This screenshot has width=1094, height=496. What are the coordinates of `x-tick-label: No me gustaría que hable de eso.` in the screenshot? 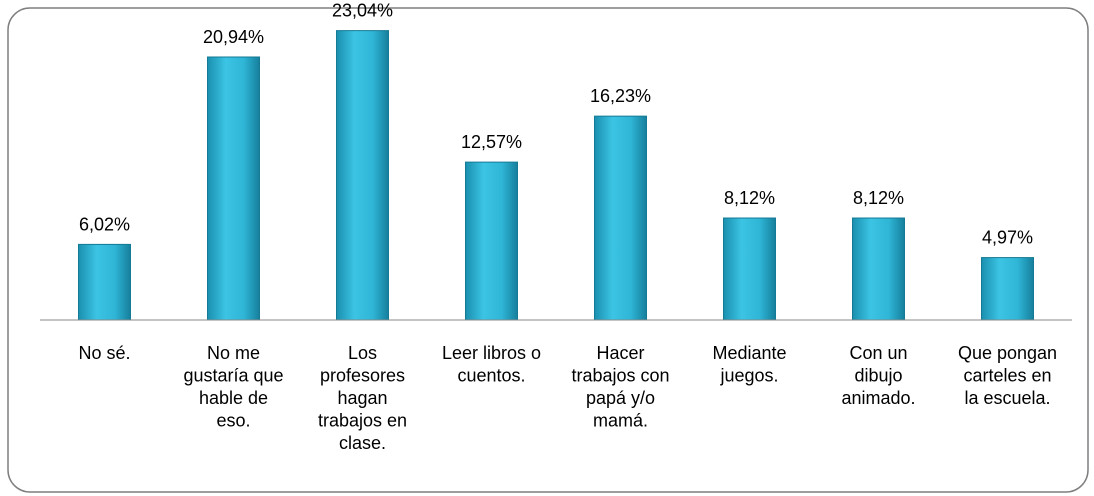 It's located at (233, 387).